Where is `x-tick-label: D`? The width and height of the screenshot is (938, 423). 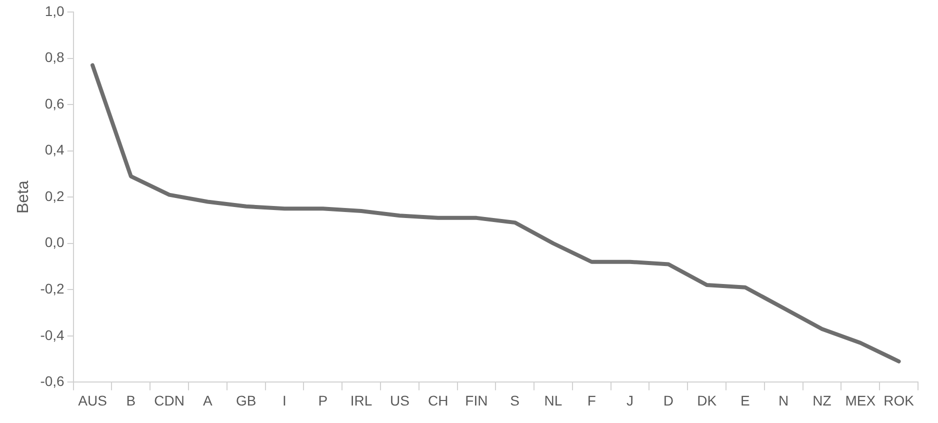
x-tick-label: D is located at coordinates (668, 400).